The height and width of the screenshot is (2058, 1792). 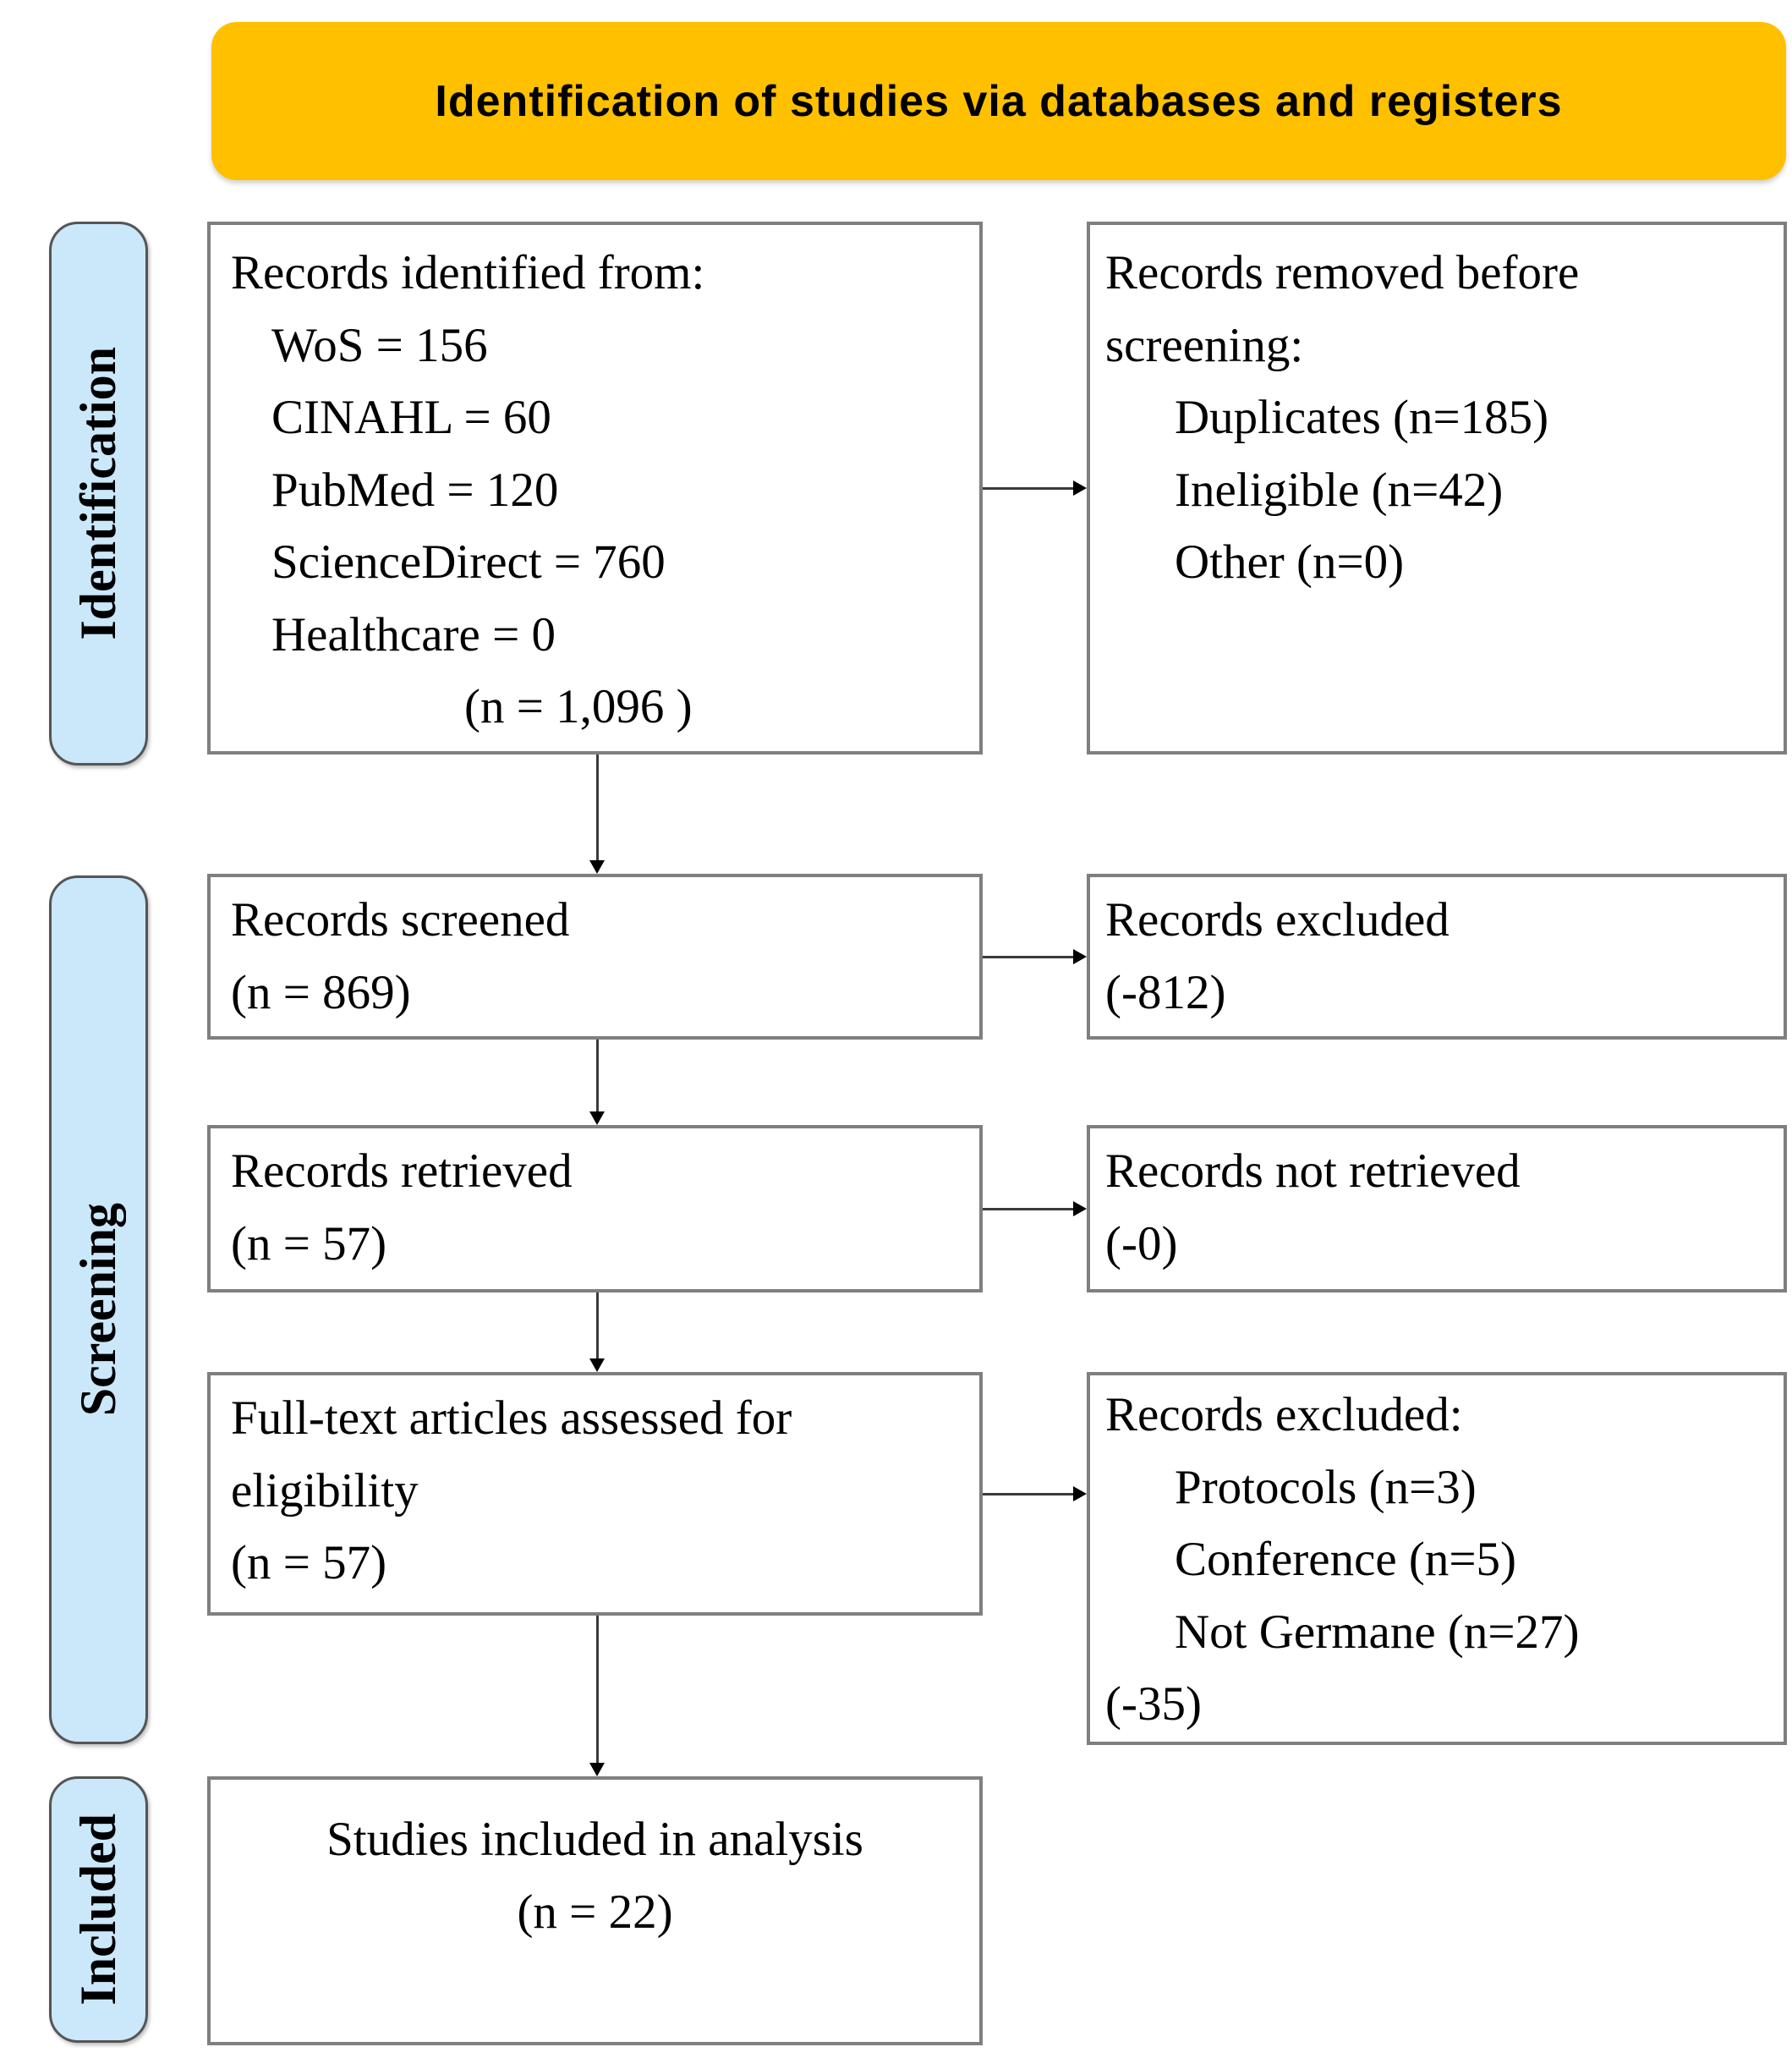 I want to click on box-line: Records removed before, so click(x=1342, y=272).